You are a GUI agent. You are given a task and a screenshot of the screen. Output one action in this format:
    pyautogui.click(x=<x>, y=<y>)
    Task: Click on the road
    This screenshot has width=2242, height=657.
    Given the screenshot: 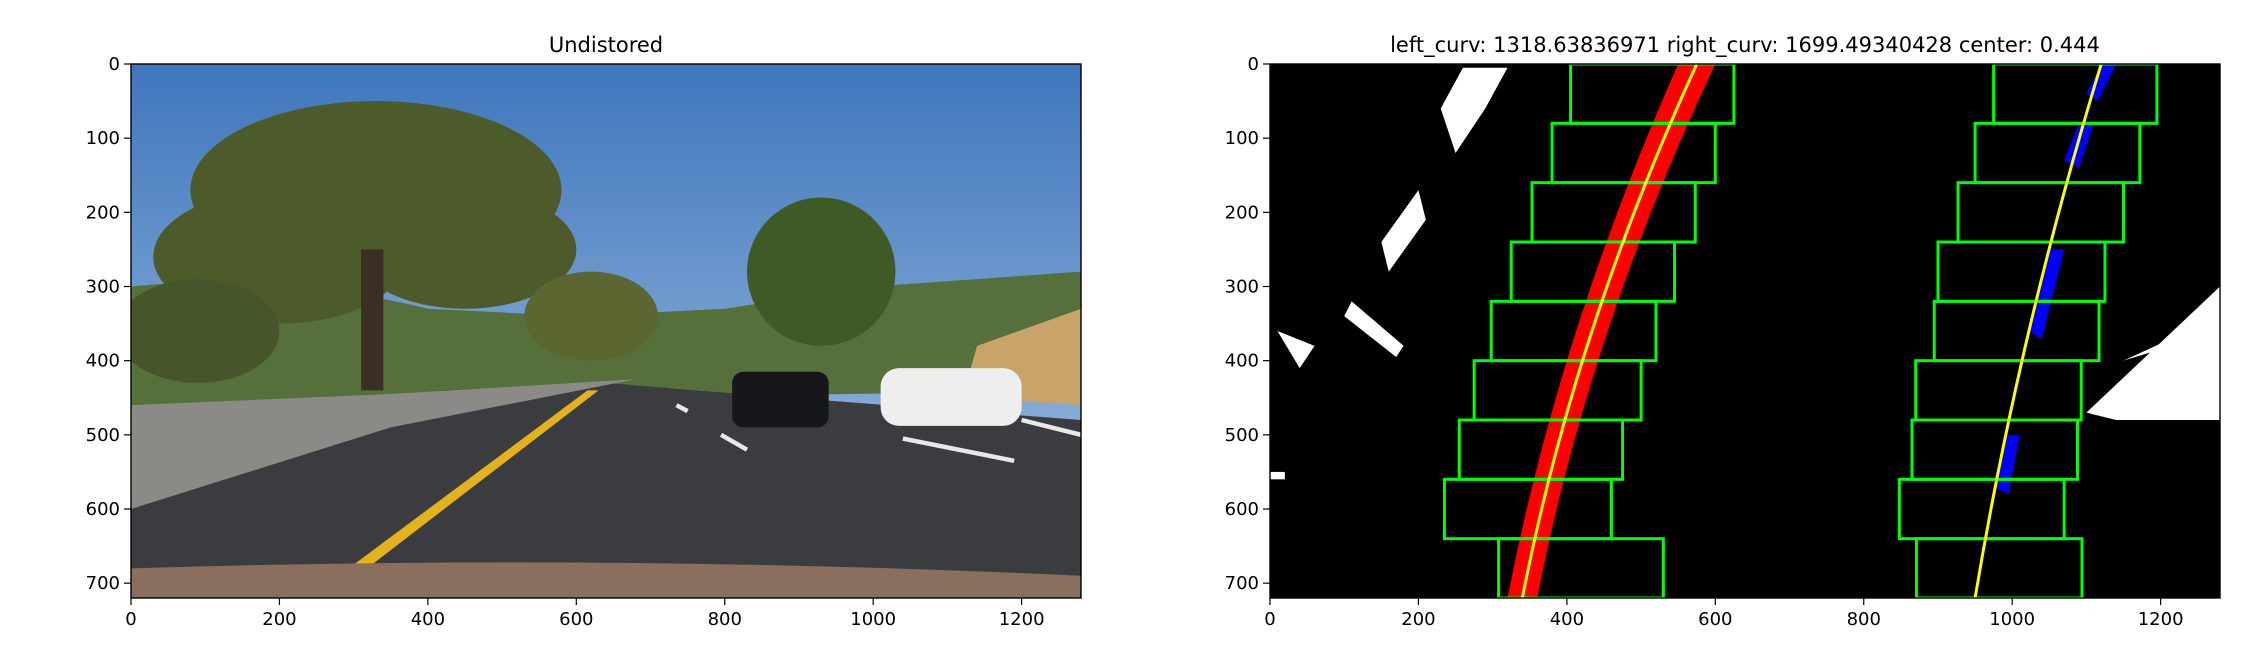 What is the action you would take?
    pyautogui.click(x=606, y=490)
    